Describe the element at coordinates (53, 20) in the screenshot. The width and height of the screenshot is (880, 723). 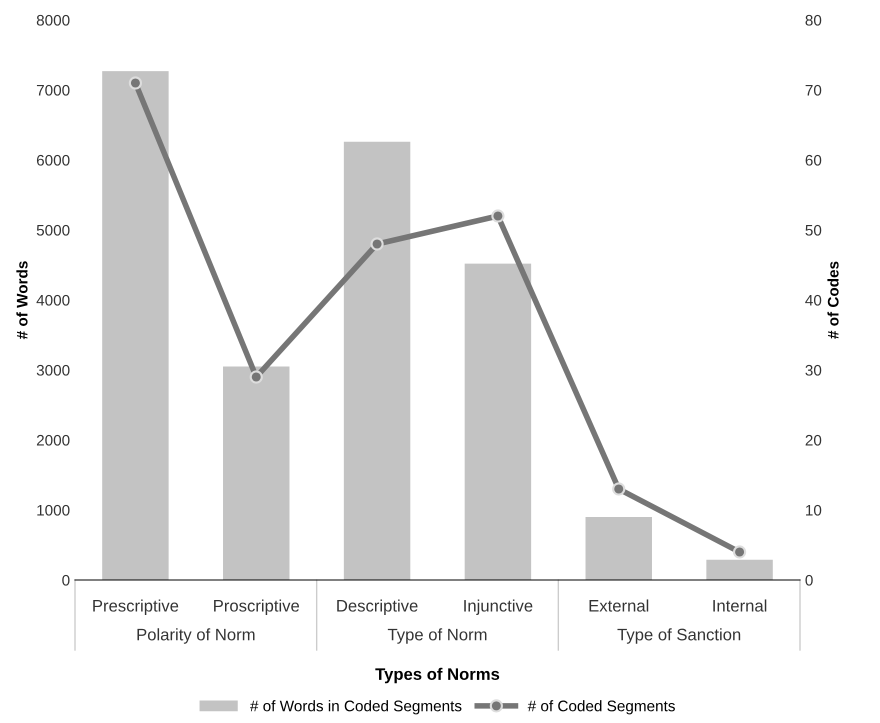
I see `y-tick-label: 8000` at that location.